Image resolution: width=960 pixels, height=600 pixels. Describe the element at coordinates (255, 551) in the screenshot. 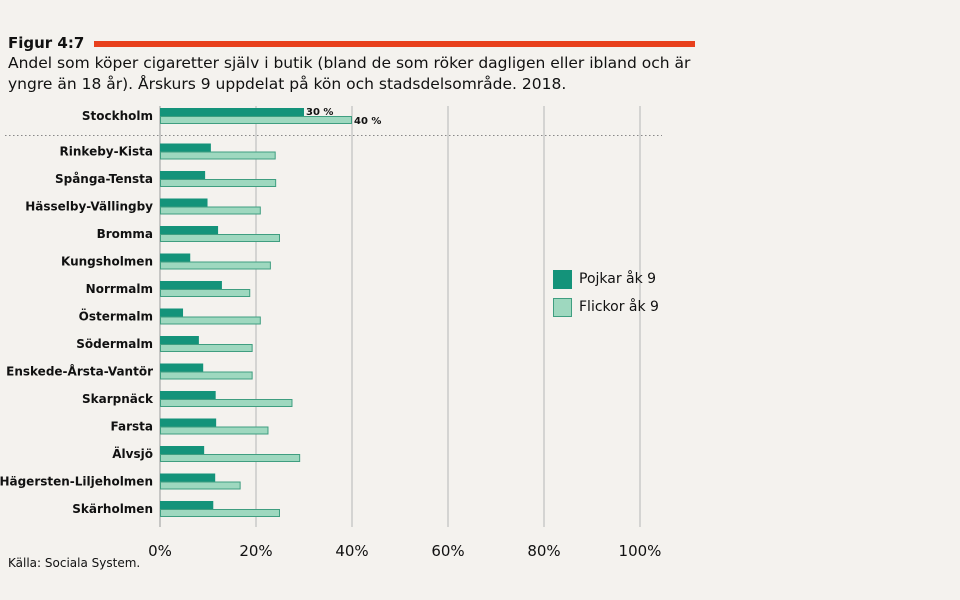

I see `x-tick-label: 20%` at that location.